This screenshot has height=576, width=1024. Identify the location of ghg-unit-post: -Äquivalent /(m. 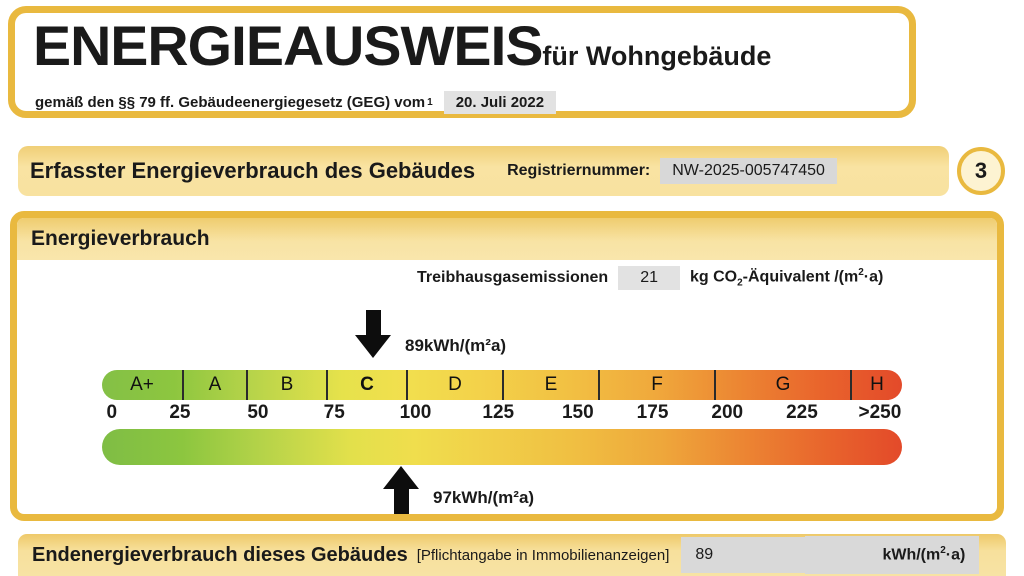
(800, 277).